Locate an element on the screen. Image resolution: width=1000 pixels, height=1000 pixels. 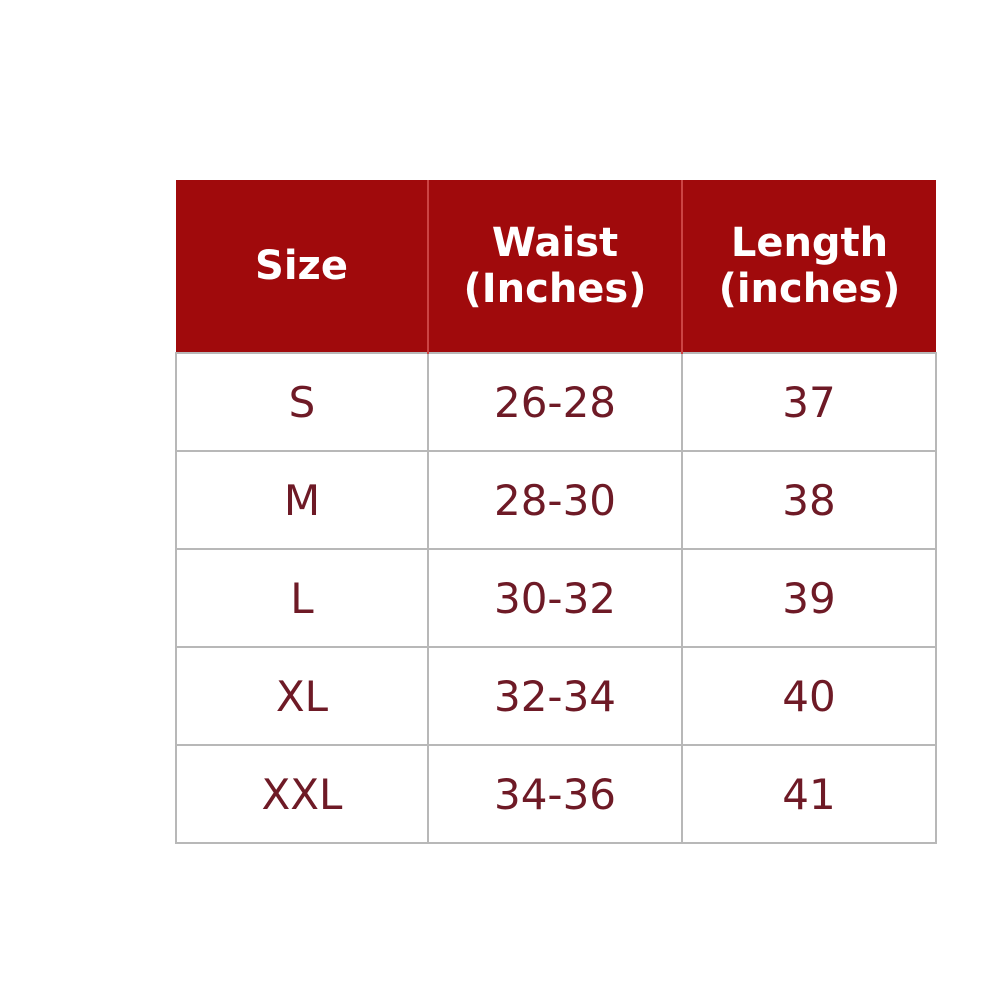
header-length-line2: (inches) is located at coordinates (809, 289).